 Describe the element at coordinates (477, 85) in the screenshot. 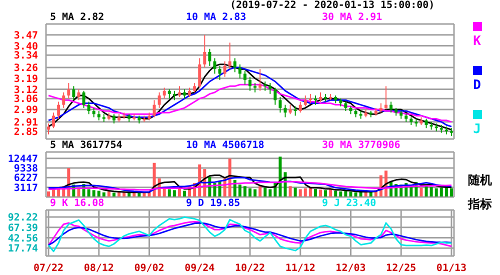

I see `text: D` at that location.